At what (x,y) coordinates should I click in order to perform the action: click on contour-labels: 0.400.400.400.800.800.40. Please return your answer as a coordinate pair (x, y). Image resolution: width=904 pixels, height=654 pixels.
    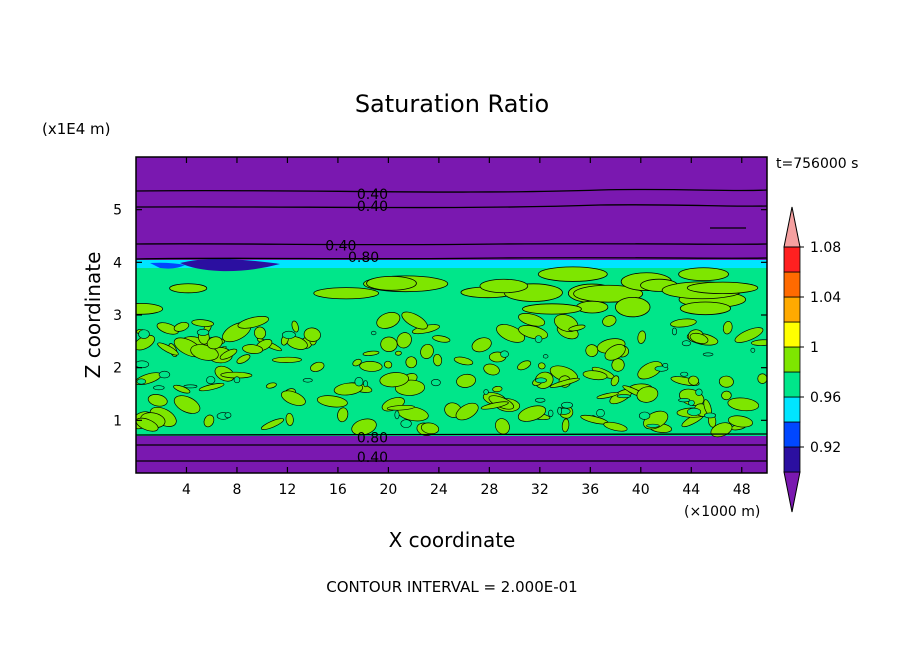
    Looking at the image, I should click on (356, 326).